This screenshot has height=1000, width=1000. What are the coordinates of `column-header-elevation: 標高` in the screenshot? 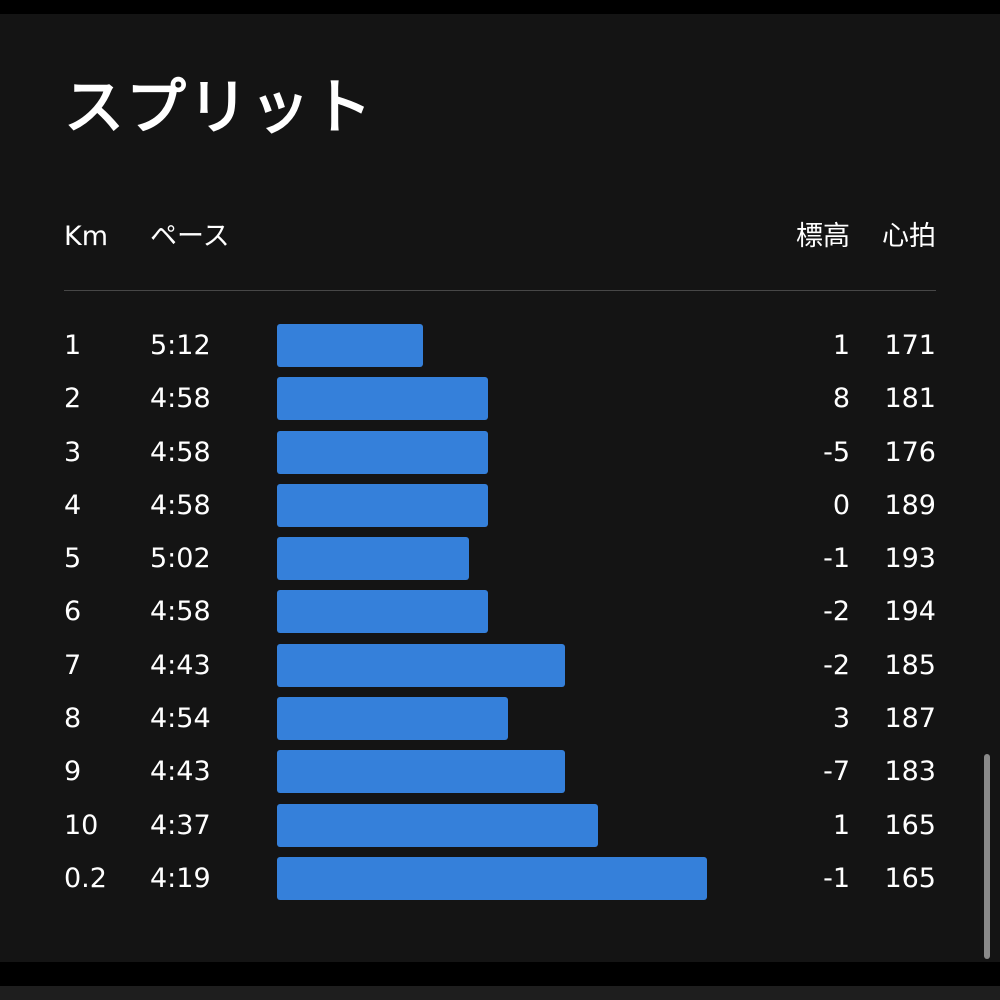 It's located at (823, 236).